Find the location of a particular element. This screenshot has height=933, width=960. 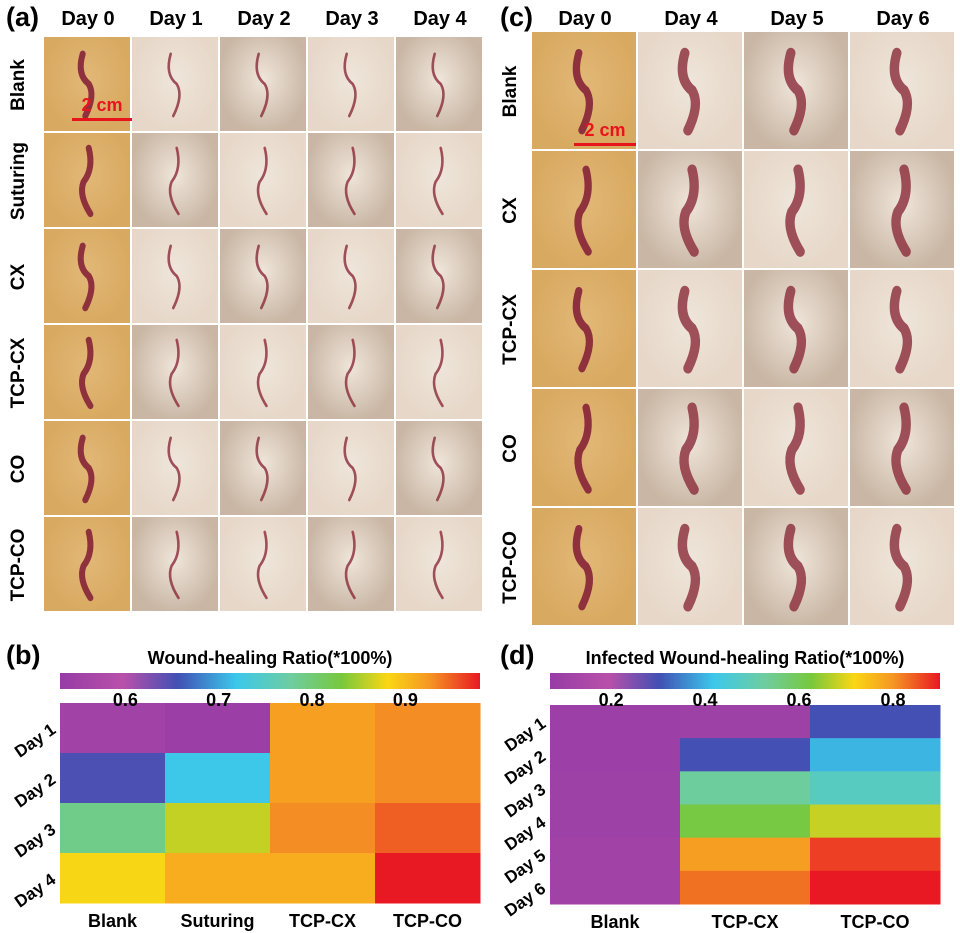

heatmap-x-label: TCP-CO is located at coordinates (427, 921).